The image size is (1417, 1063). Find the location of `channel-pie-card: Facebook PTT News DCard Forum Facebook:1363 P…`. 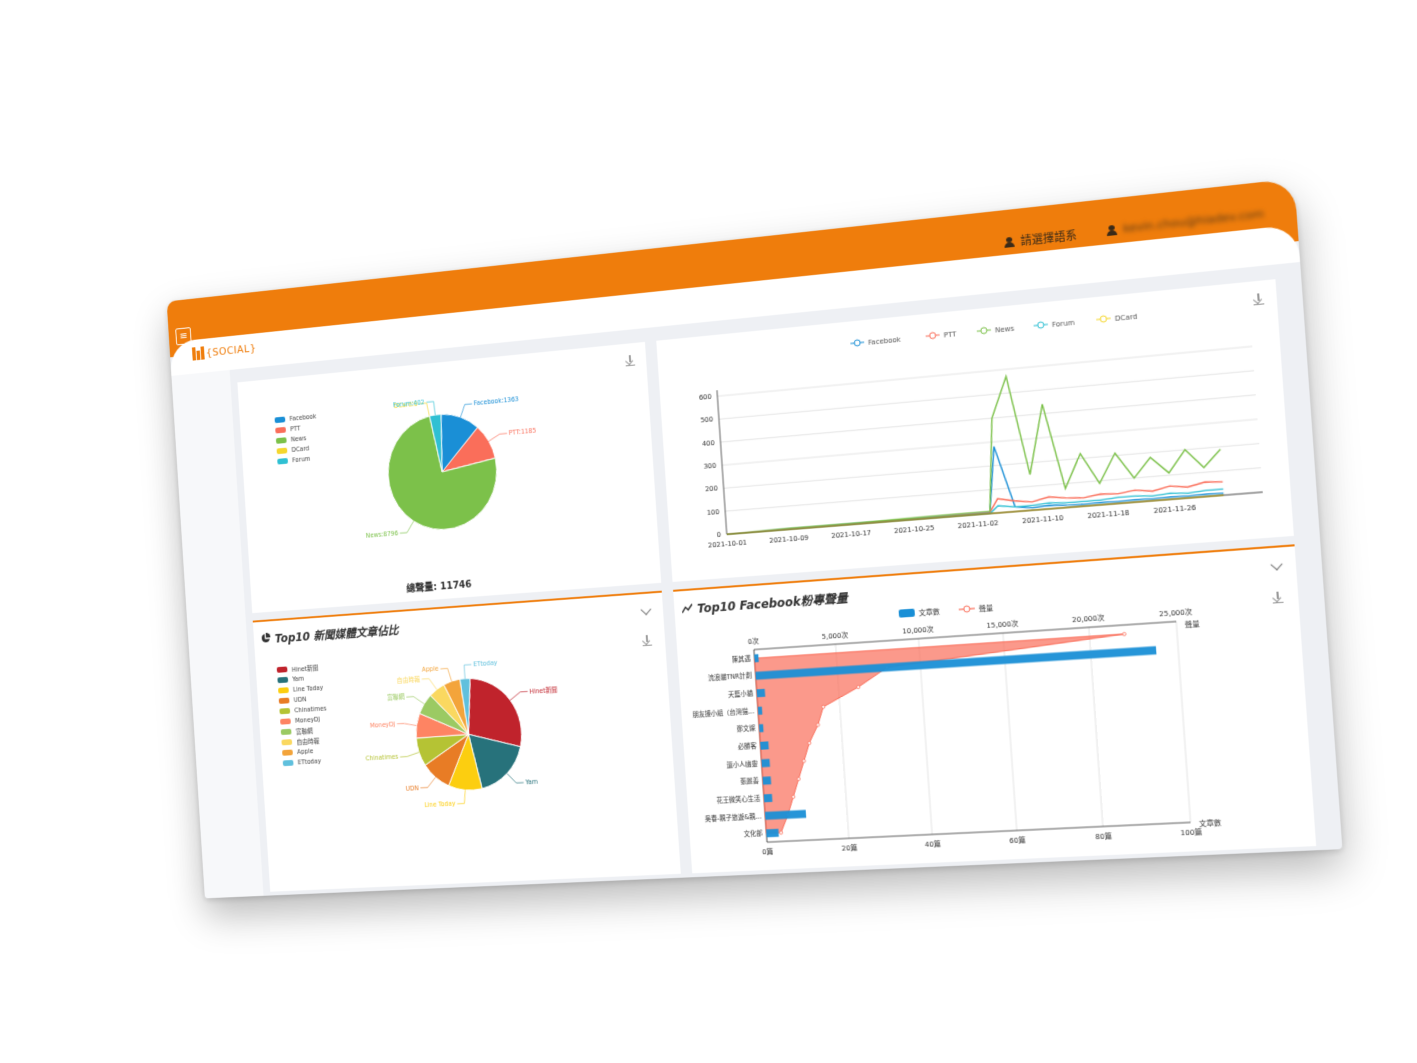

channel-pie-card: Facebook PTT News DCard Forum Facebook:1363 P… is located at coordinates (449, 477).